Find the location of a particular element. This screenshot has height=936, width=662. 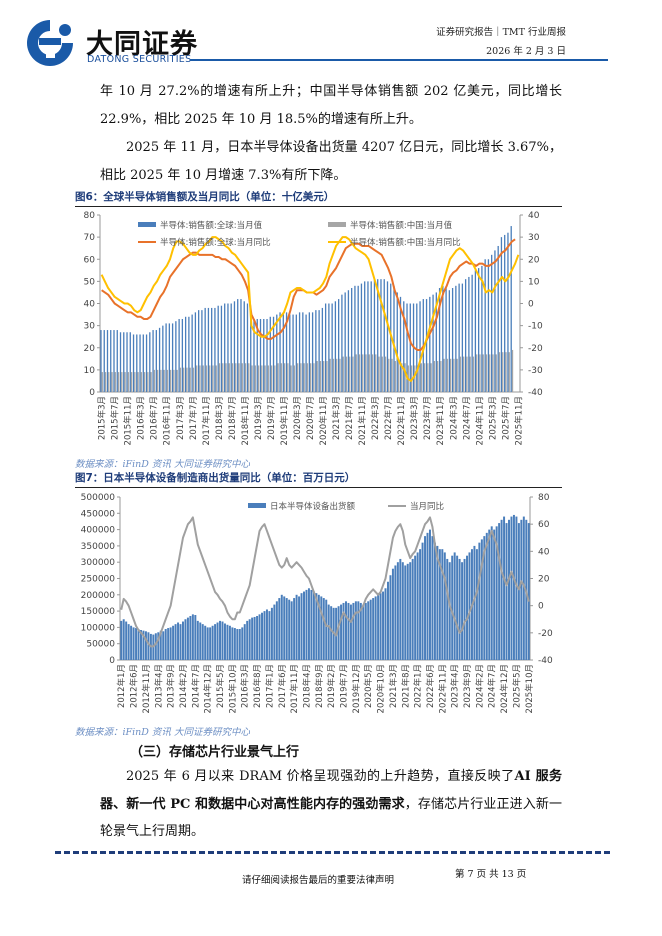

x-tick-label: 2024年3月 is located at coordinates (453, 418).